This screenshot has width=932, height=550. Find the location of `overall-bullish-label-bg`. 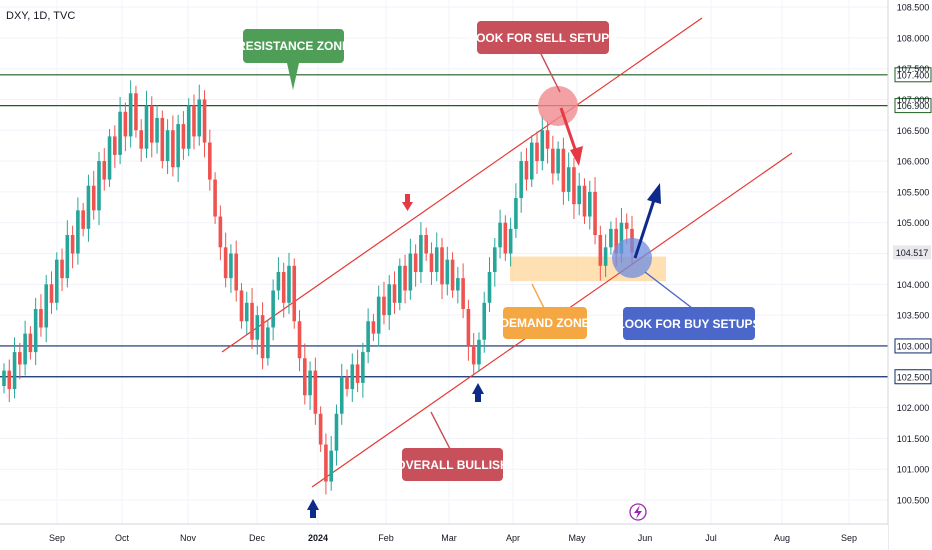

overall-bullish-label-bg is located at coordinates (452, 464).